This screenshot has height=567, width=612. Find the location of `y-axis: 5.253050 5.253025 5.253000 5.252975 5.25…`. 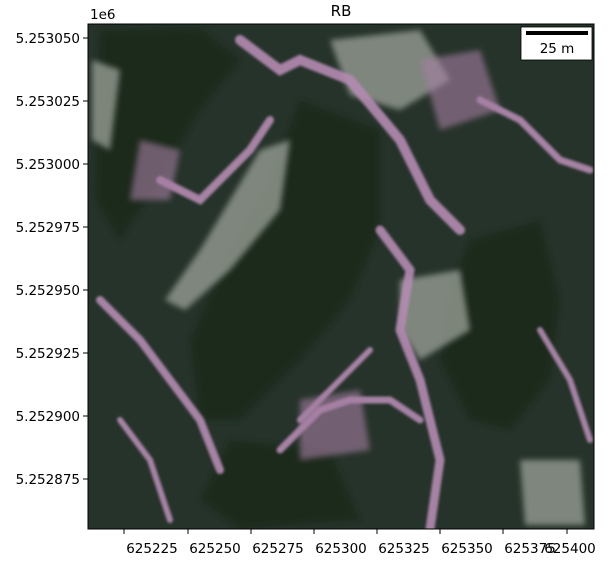

y-axis: 5.253050 5.253025 5.253000 5.252975 5.25… is located at coordinates (52, 259).